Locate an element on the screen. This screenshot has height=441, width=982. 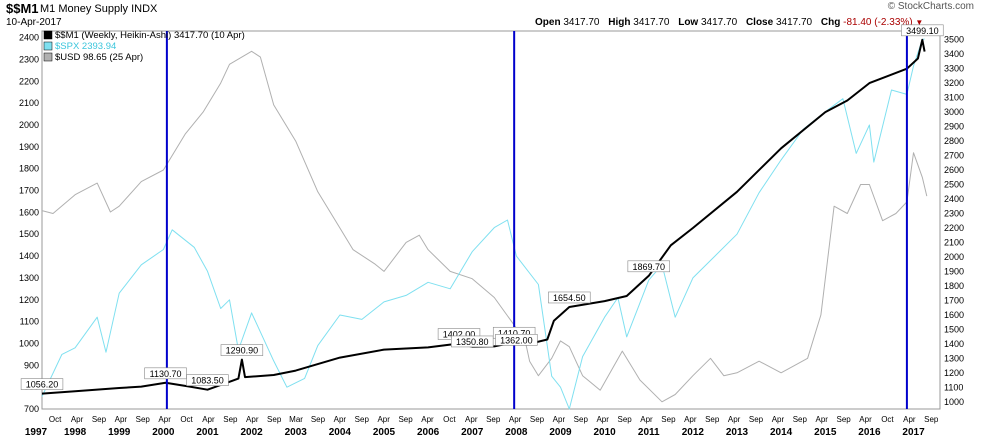
y-left-tick-label: 1400 is located at coordinates (29, 256).